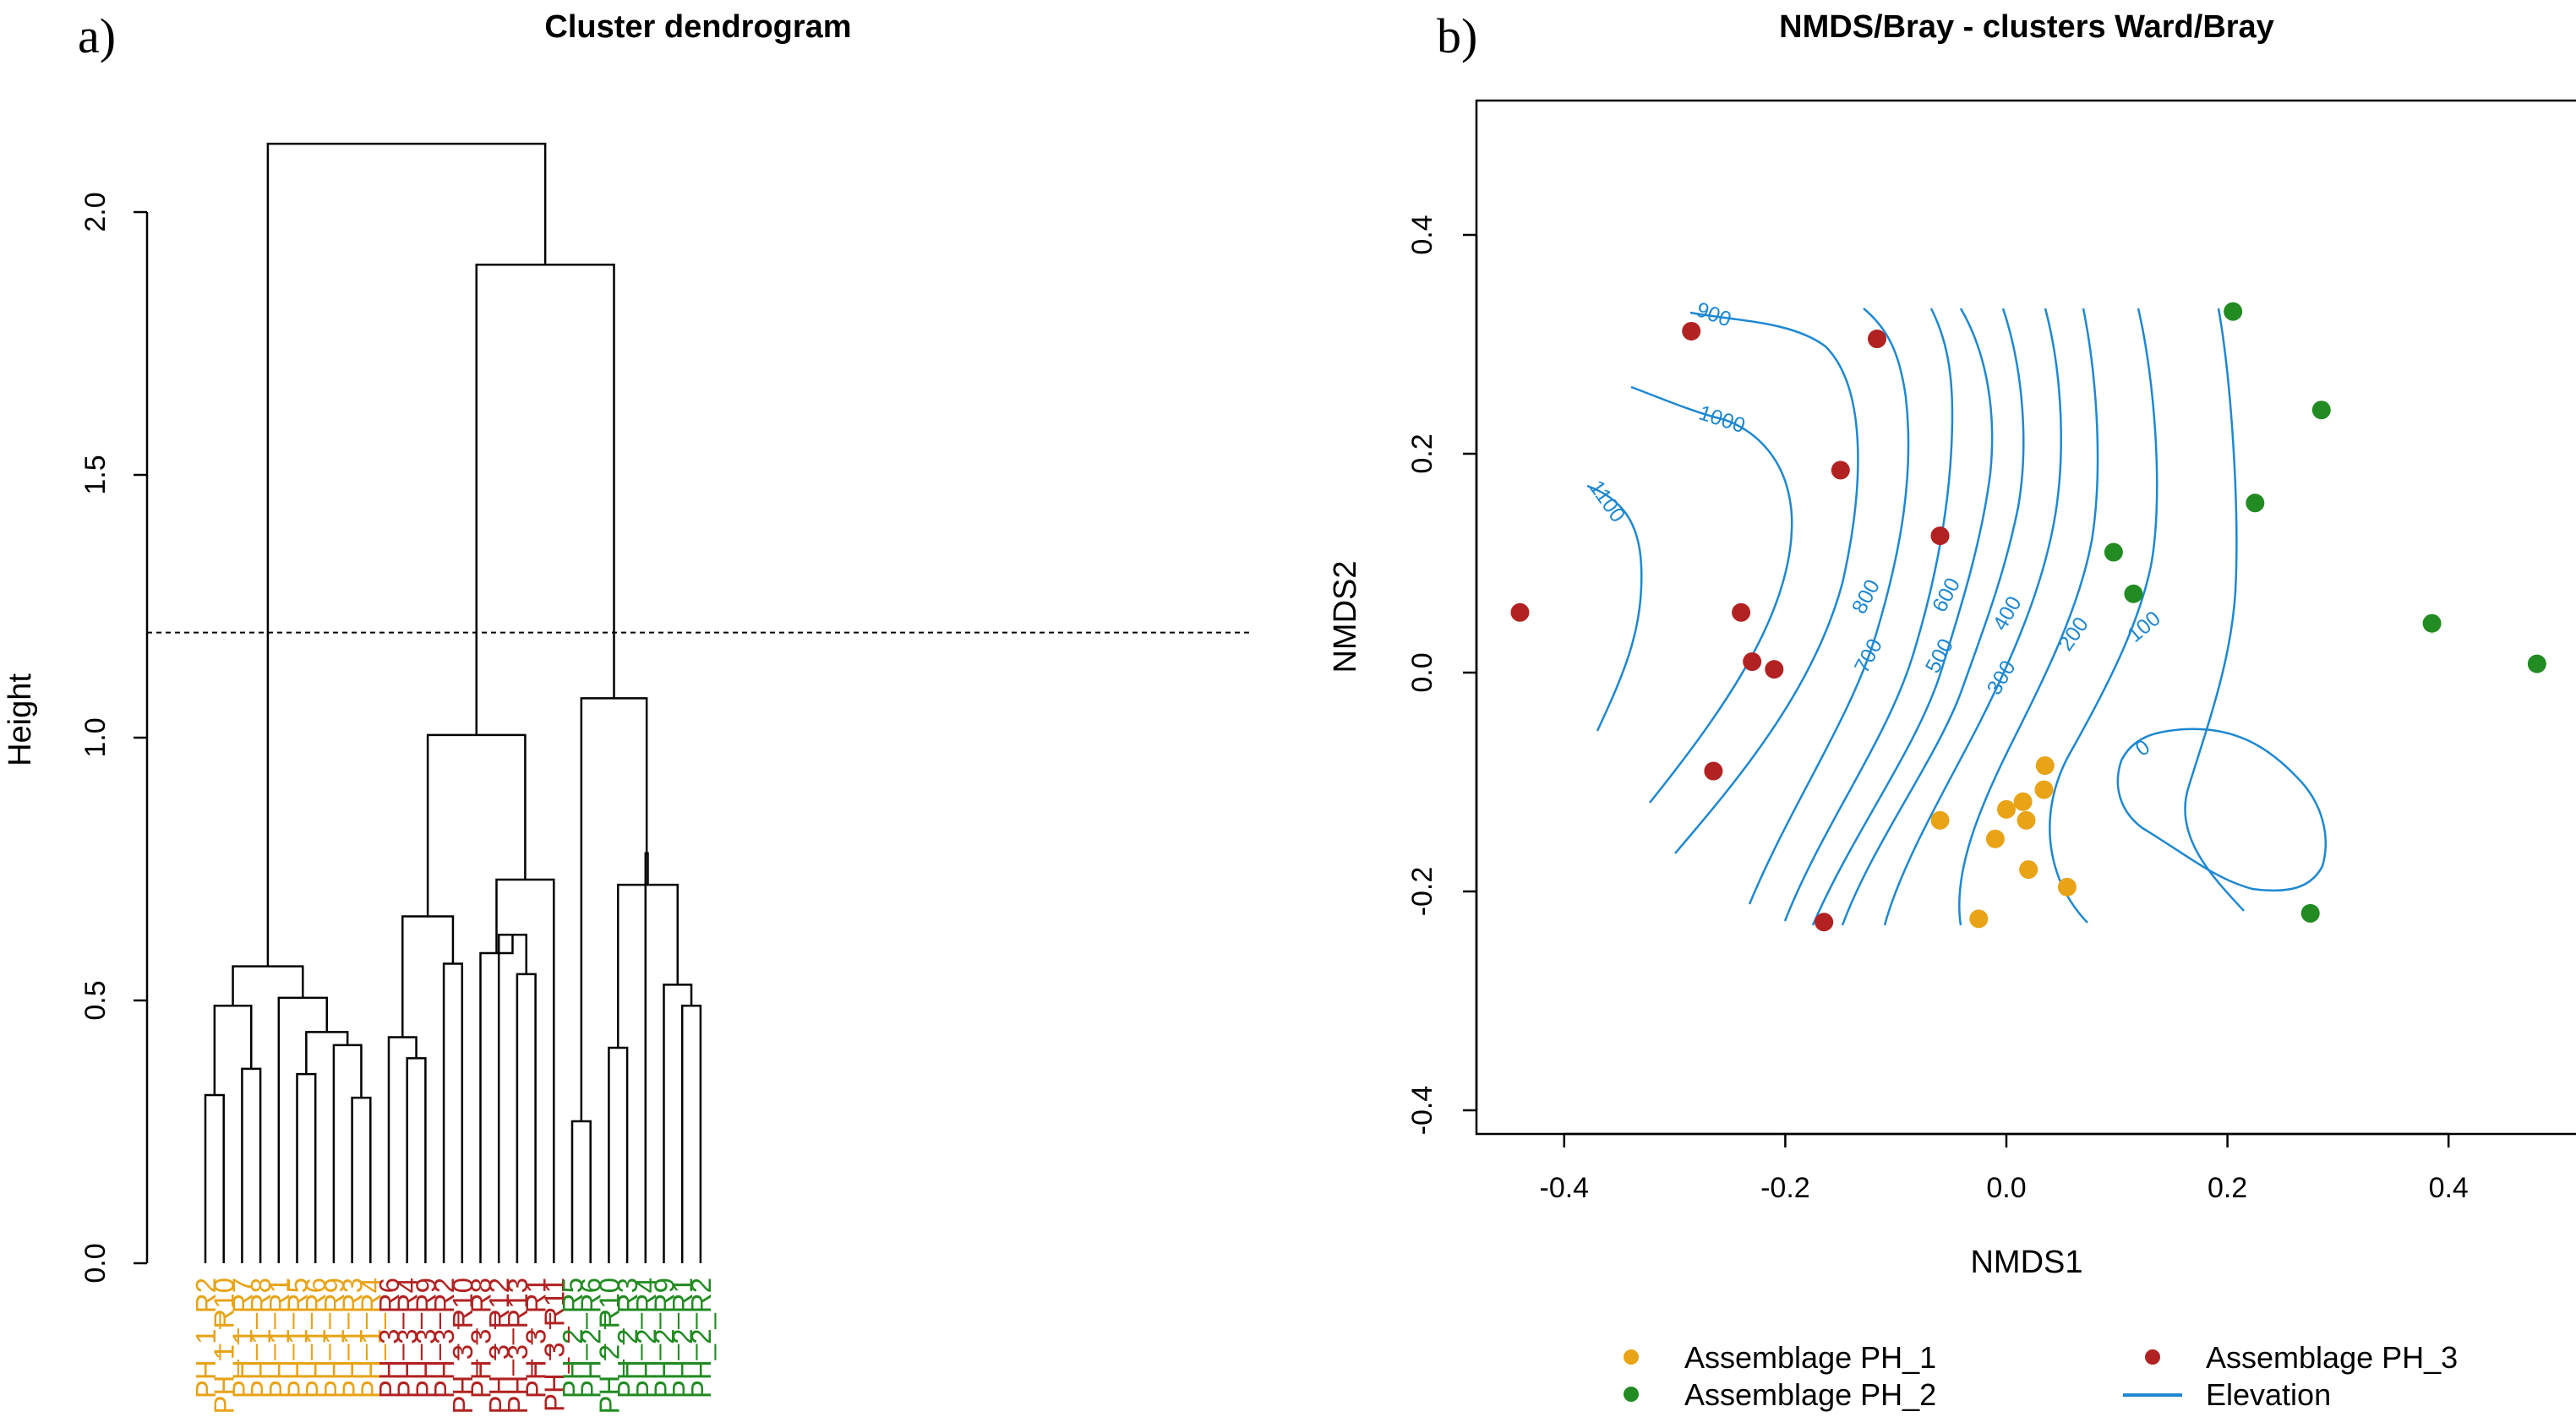 This screenshot has height=1428, width=2576. I want to click on leaf-label: PH_2_R10, so click(609, 1346).